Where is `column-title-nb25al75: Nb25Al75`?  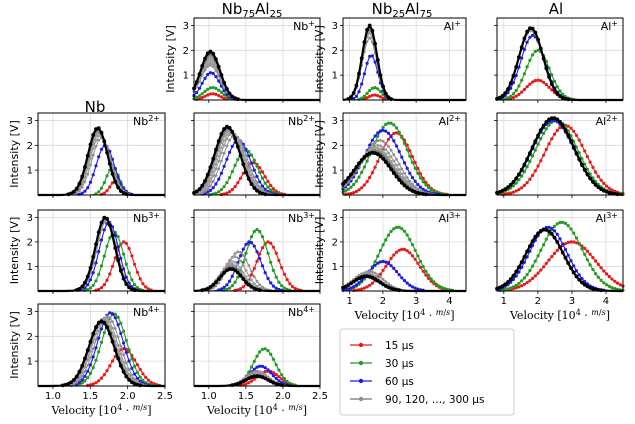 column-title-nb25al75: Nb25Al75 is located at coordinates (402, 10).